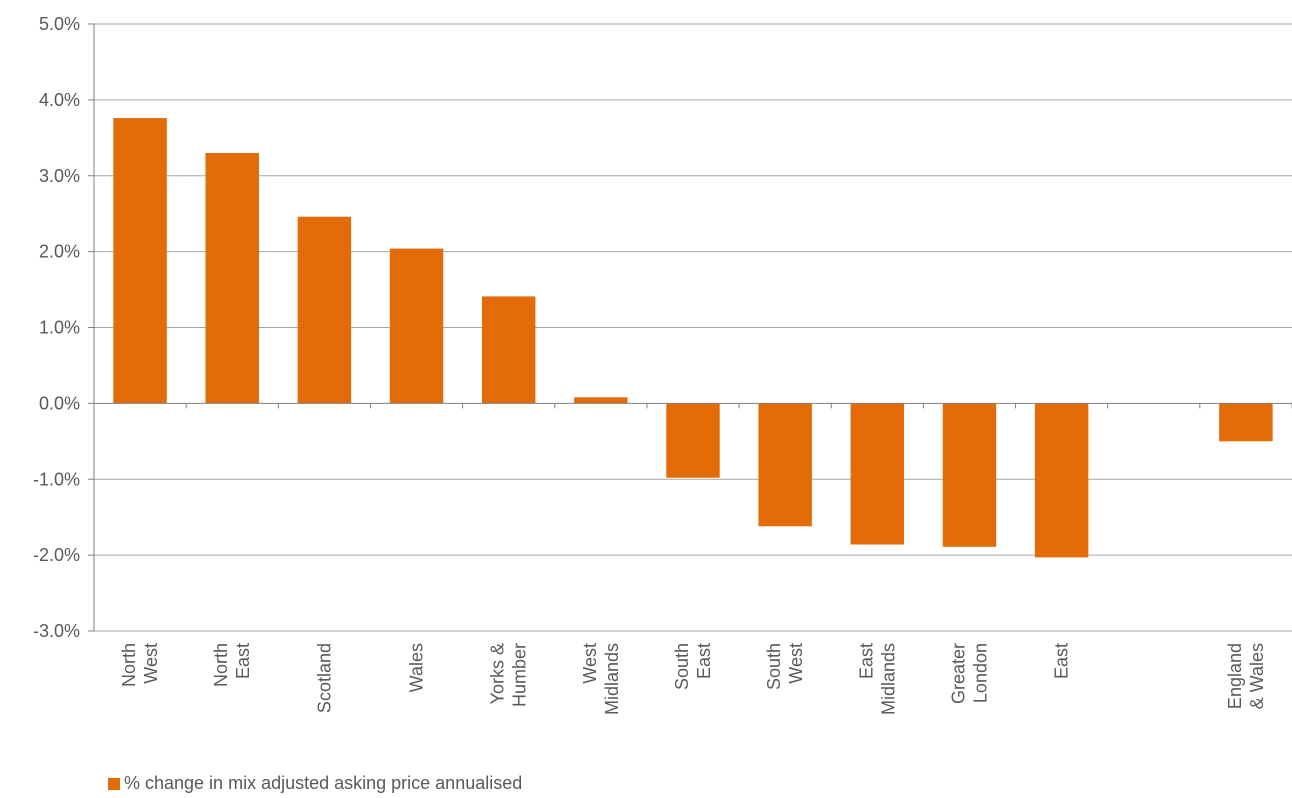 This screenshot has width=1292, height=798. Describe the element at coordinates (140, 665) in the screenshot. I see `x-category-label: North West` at that location.